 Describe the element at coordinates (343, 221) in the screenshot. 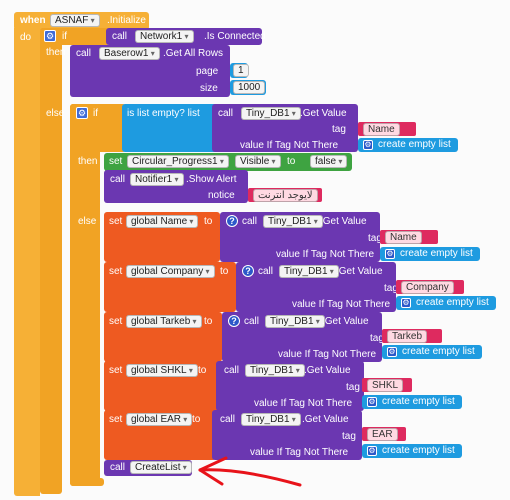

I see `method-get-value: .Get Value` at that location.